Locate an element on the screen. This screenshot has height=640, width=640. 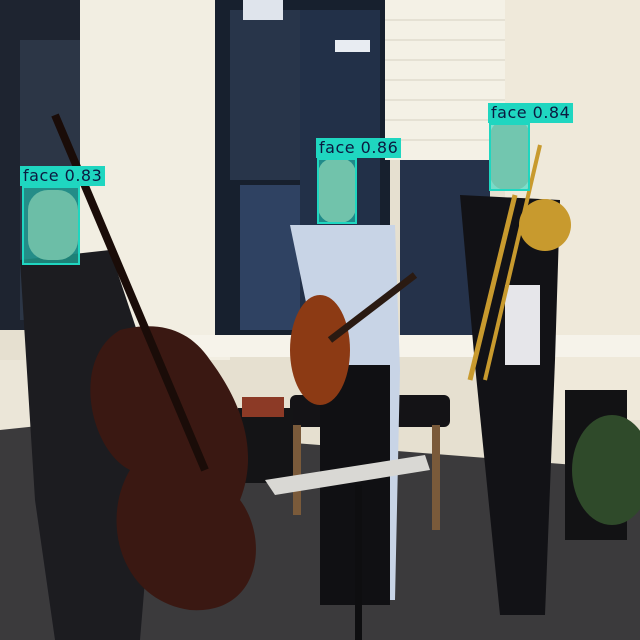
detection-label: face 0.84 is located at coordinates (531, 113).